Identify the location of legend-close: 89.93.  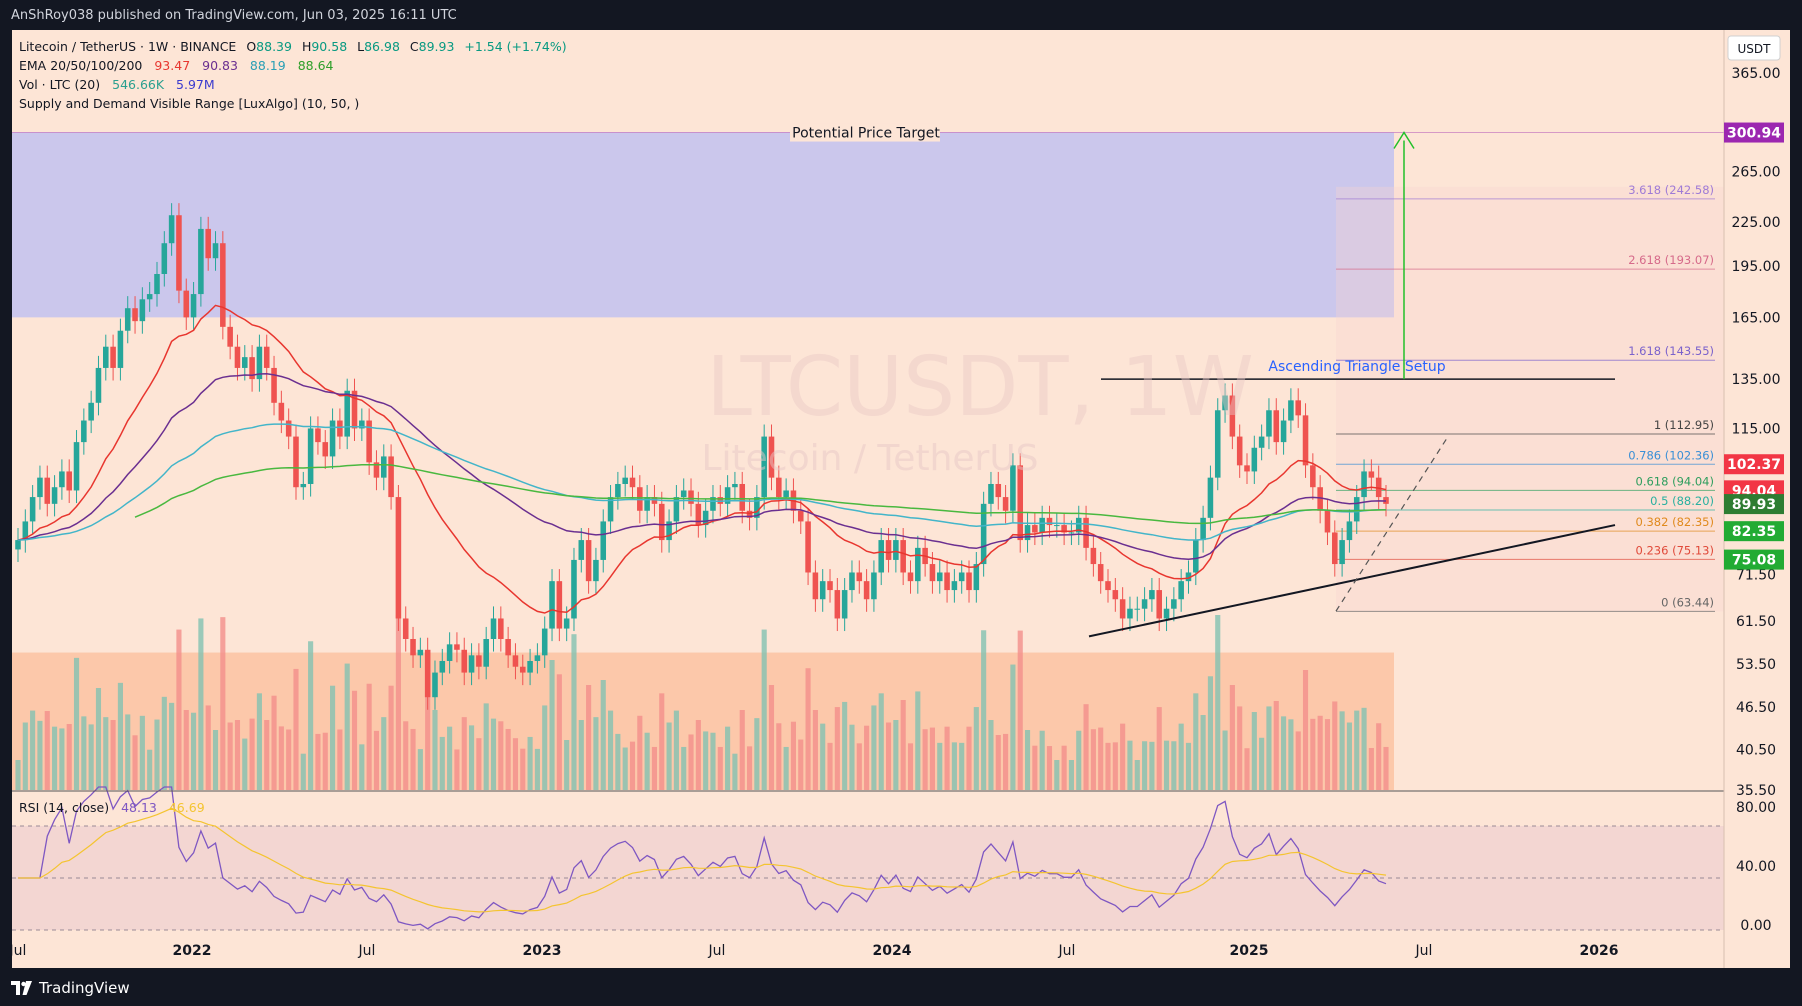
(437, 46).